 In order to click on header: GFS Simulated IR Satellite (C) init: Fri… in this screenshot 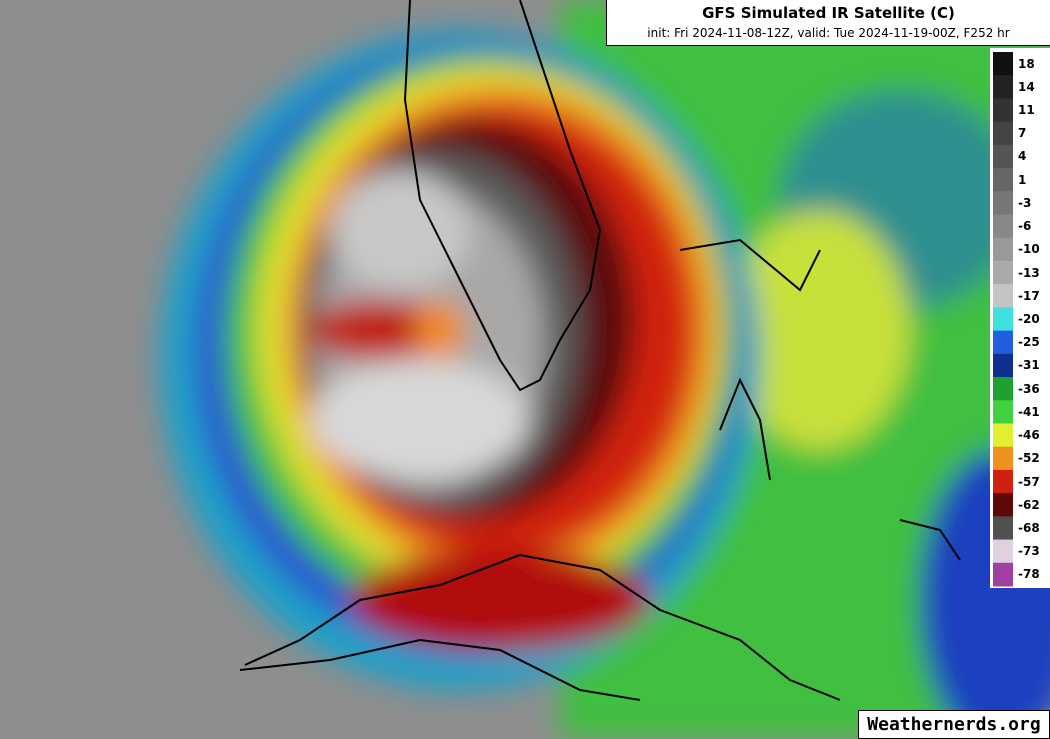, I will do `click(828, 23)`.